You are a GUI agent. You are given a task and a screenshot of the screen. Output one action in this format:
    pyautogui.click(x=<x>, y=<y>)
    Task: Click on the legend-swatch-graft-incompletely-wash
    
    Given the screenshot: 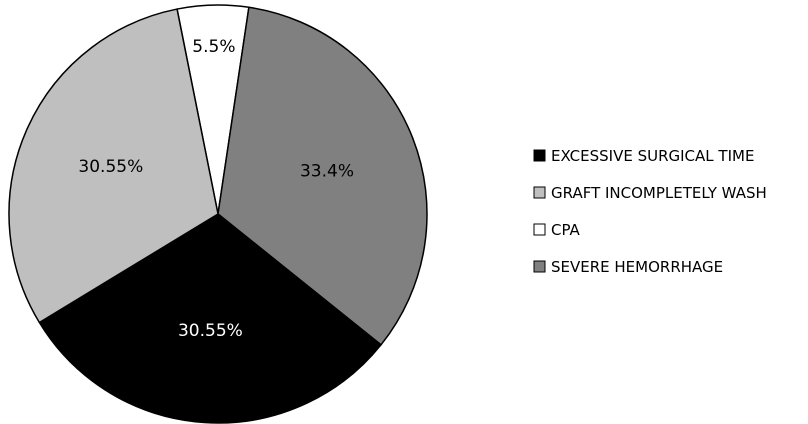 What is the action you would take?
    pyautogui.click(x=539, y=192)
    